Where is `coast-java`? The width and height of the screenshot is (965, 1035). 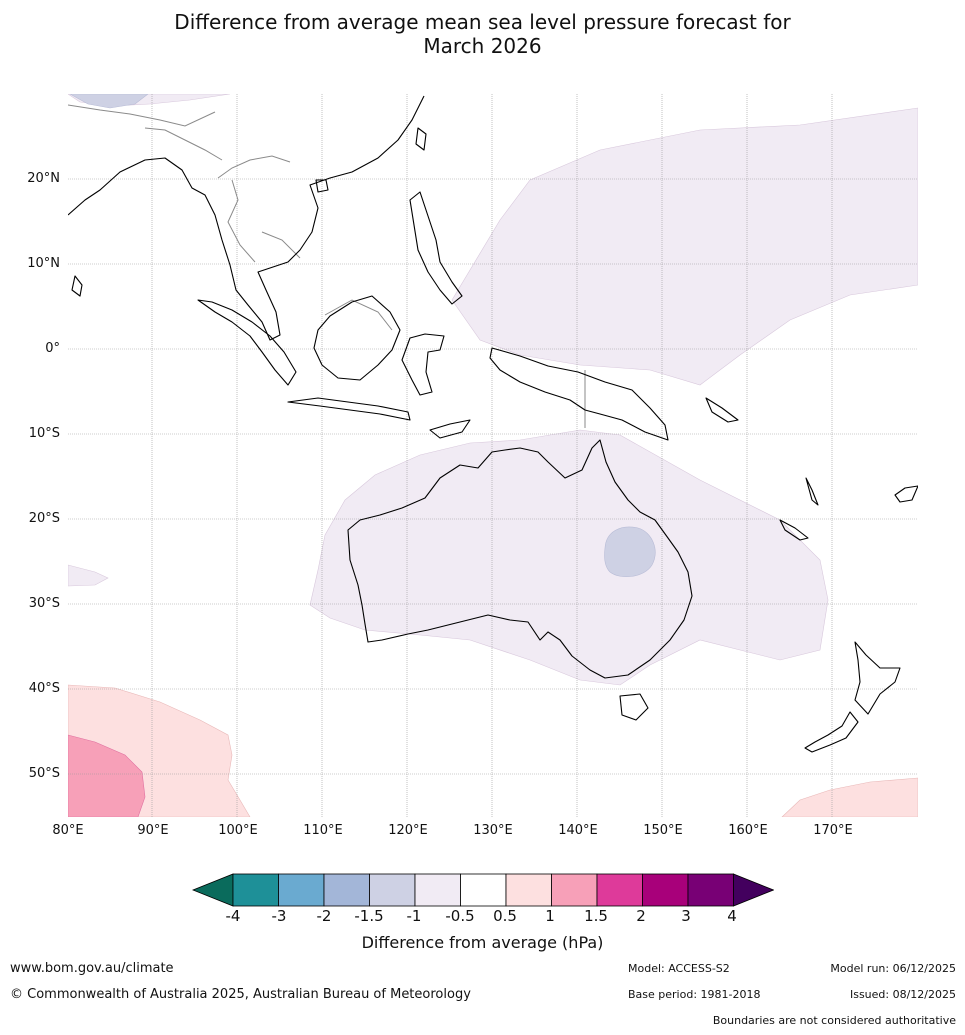
coast-java is located at coordinates (349, 409).